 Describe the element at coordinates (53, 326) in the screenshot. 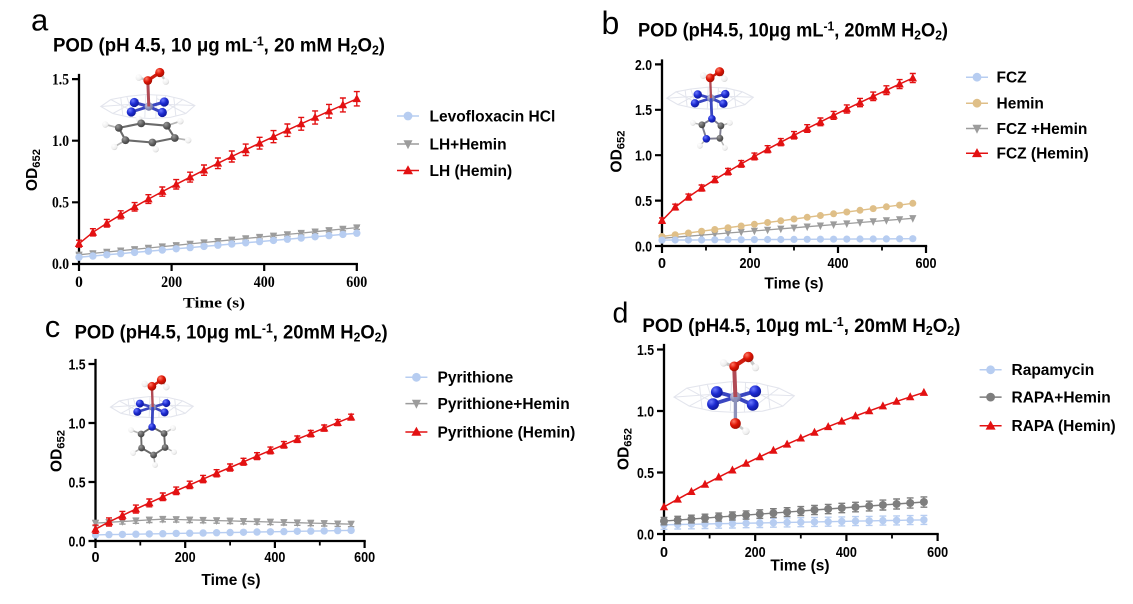

I see `svg-text: c` at that location.